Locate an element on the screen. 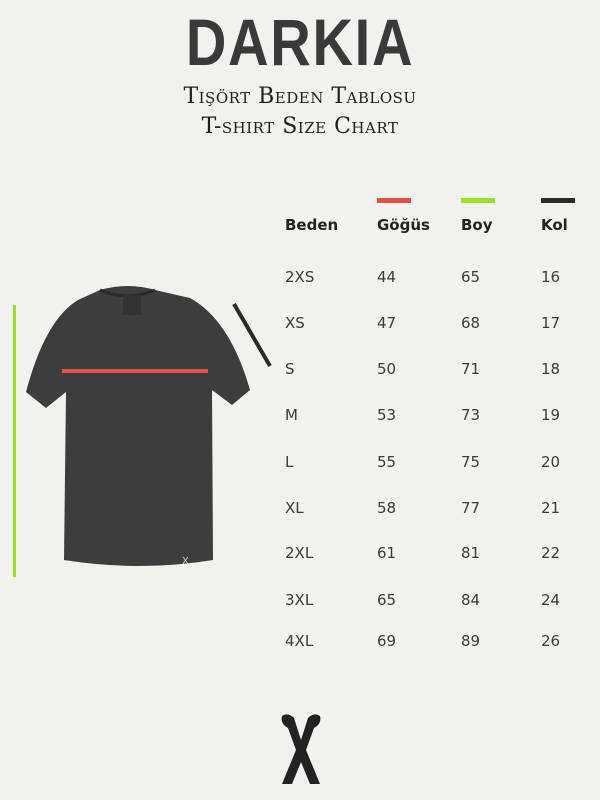  brand-logo: DARKIA is located at coordinates (300, 42).